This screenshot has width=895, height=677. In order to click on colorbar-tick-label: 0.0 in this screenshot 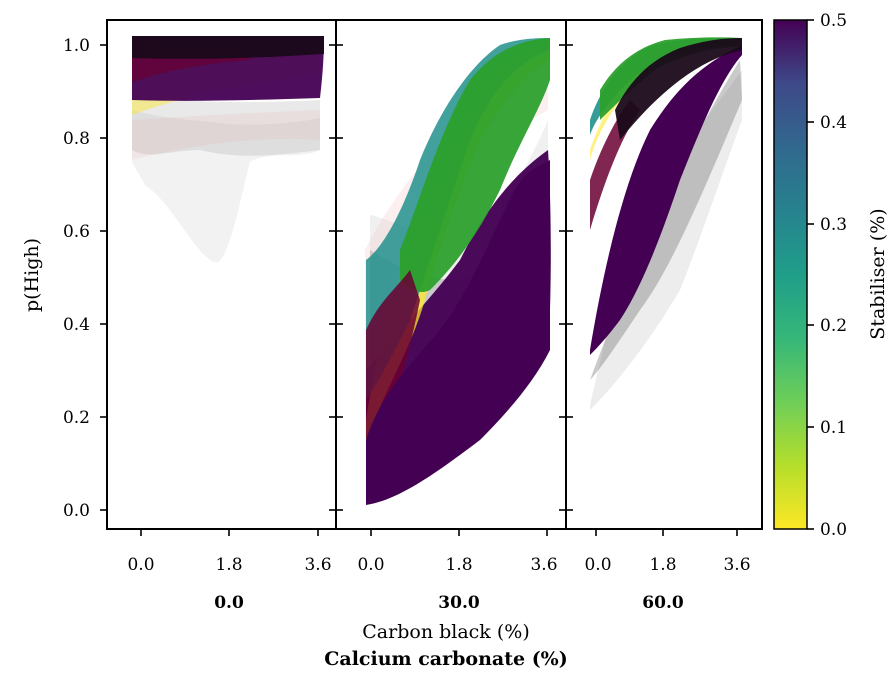, I will do `click(833, 530)`.